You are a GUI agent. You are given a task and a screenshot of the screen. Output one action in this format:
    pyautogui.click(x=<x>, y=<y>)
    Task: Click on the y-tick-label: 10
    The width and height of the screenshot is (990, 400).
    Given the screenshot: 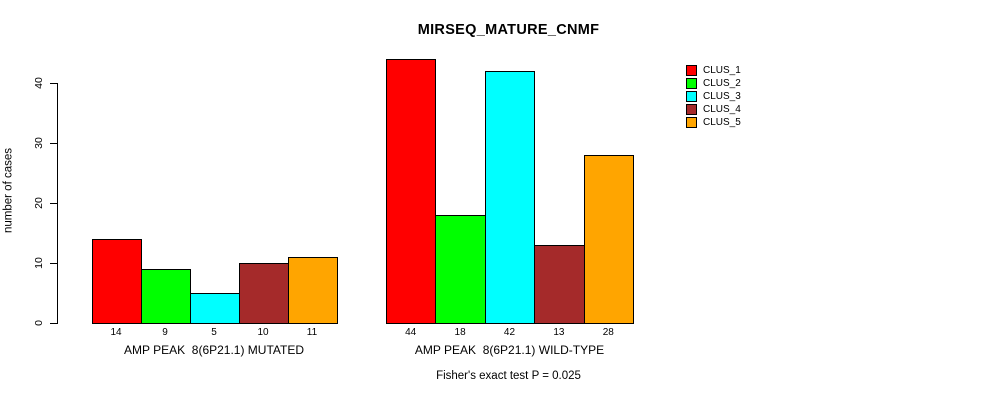 What is the action you would take?
    pyautogui.click(x=39, y=263)
    